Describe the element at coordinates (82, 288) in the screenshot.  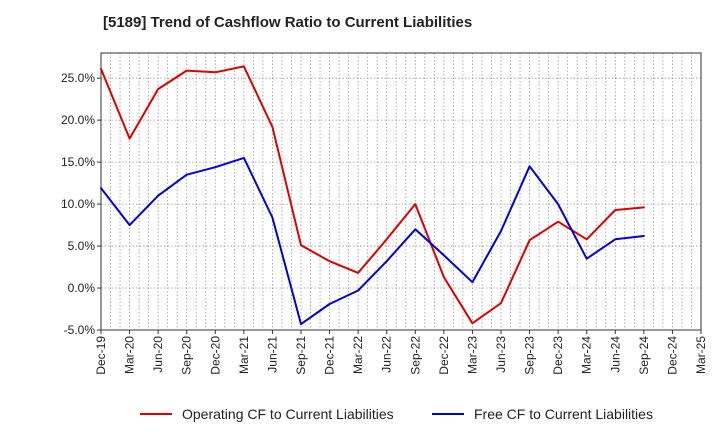
I see `y-tick-label: 0.0%` at that location.